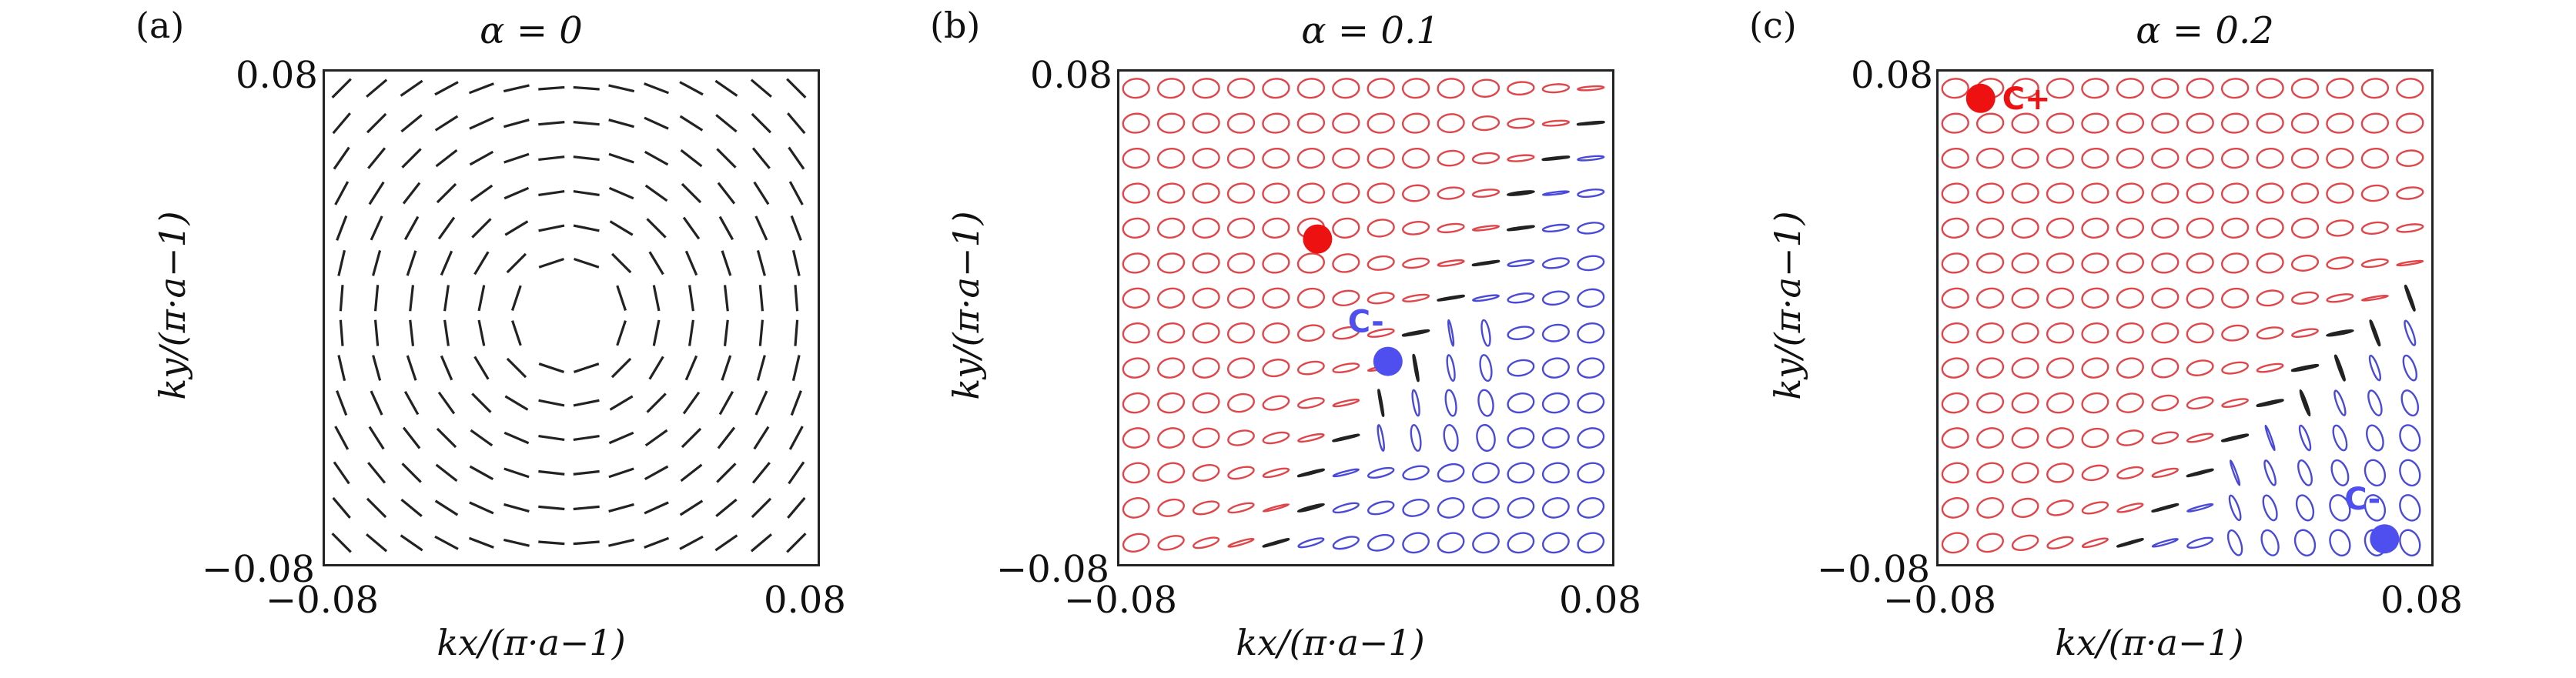 The image size is (2576, 678). What do you see at coordinates (571, 317) in the screenshot?
I see `panel-a-plot-frame` at bounding box center [571, 317].